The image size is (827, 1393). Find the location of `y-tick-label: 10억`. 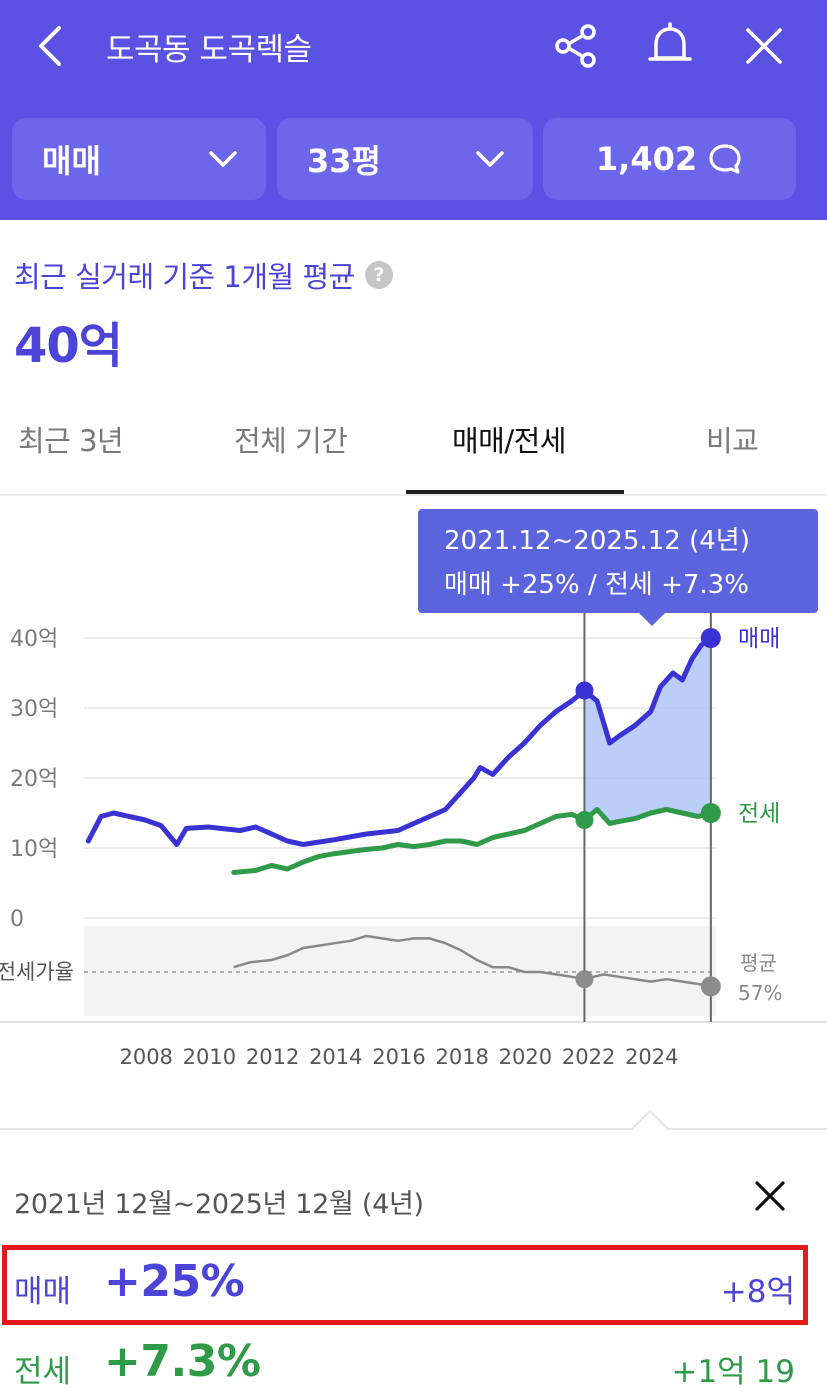

y-tick-label: 10억 is located at coordinates (34, 849).